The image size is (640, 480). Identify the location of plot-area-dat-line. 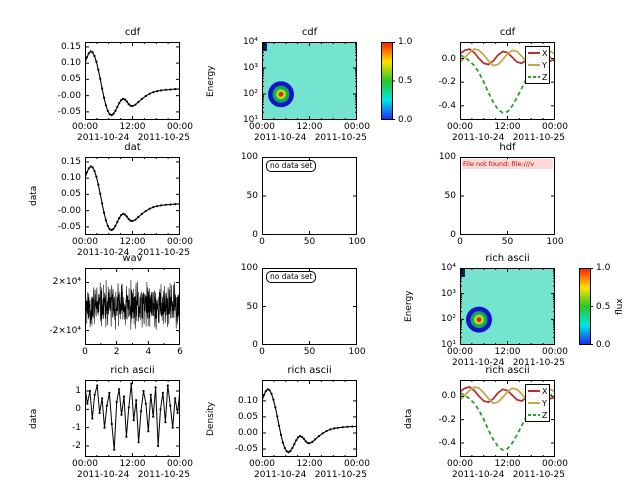
(132, 196).